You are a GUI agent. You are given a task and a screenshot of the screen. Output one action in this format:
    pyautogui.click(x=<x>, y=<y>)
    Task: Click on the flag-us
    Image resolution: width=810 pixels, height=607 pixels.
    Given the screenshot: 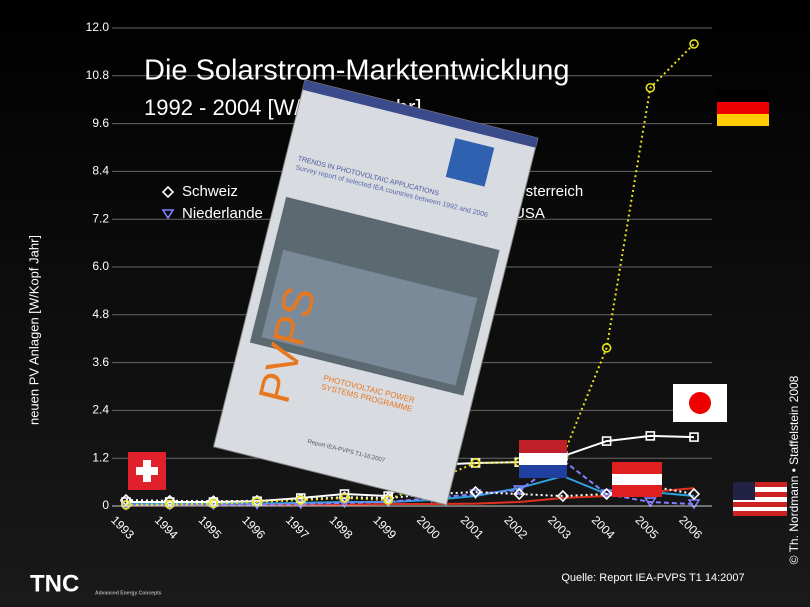 What is the action you would take?
    pyautogui.click(x=760, y=499)
    